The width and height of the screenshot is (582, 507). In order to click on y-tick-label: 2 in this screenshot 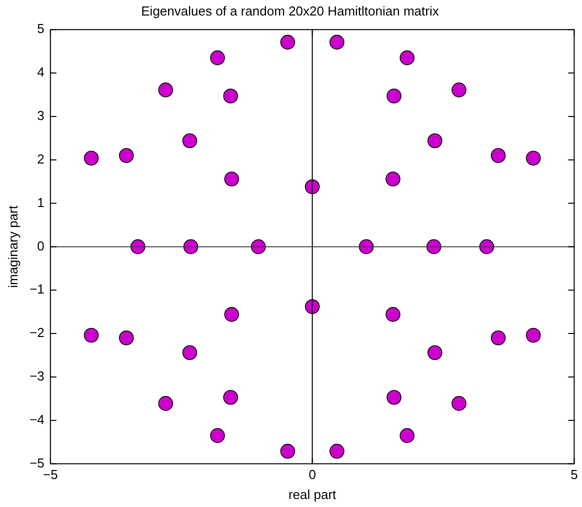, I will do `click(40, 158)`.